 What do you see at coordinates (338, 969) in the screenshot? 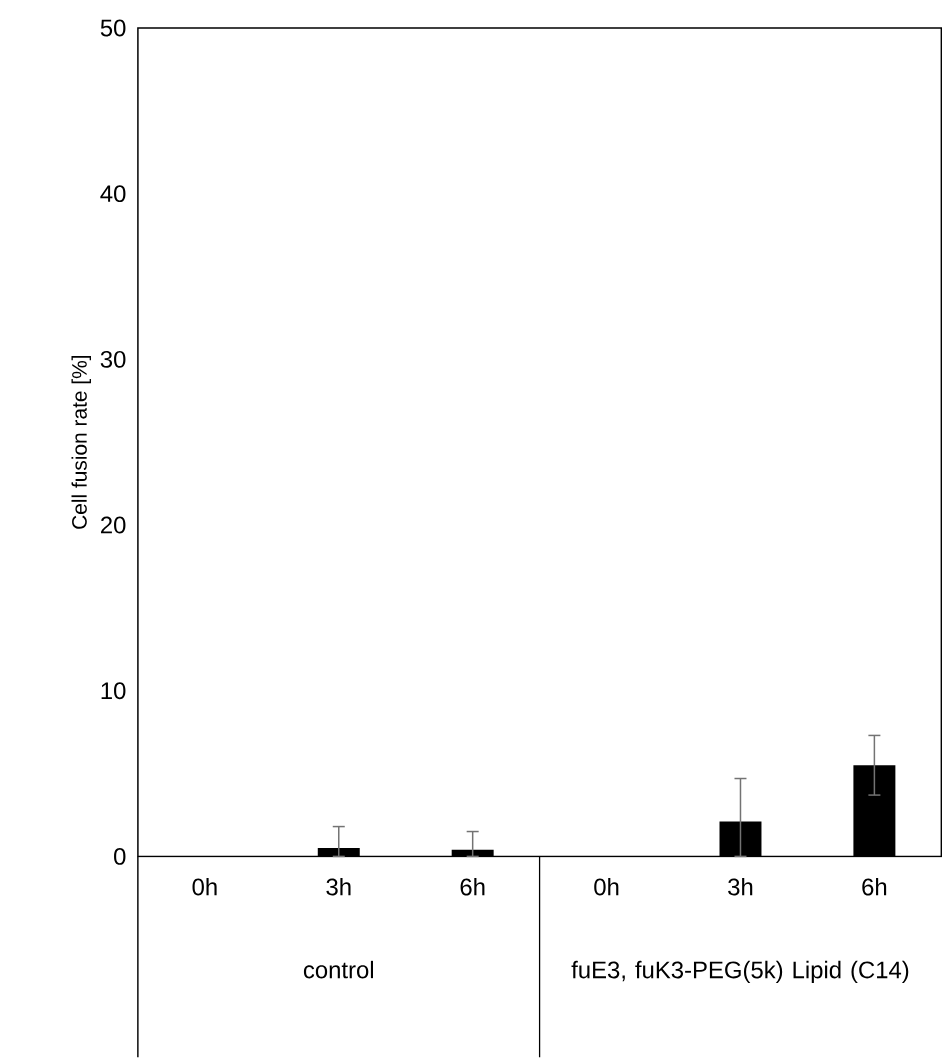
I see `text: control` at bounding box center [338, 969].